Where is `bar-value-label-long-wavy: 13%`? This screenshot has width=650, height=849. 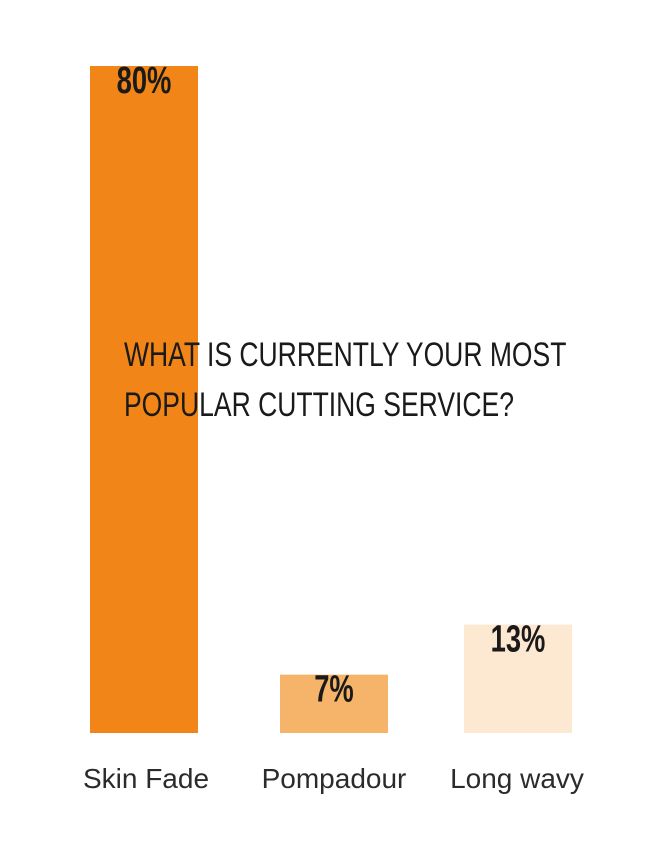
bar-value-label-long-wavy: 13% is located at coordinates (518, 639).